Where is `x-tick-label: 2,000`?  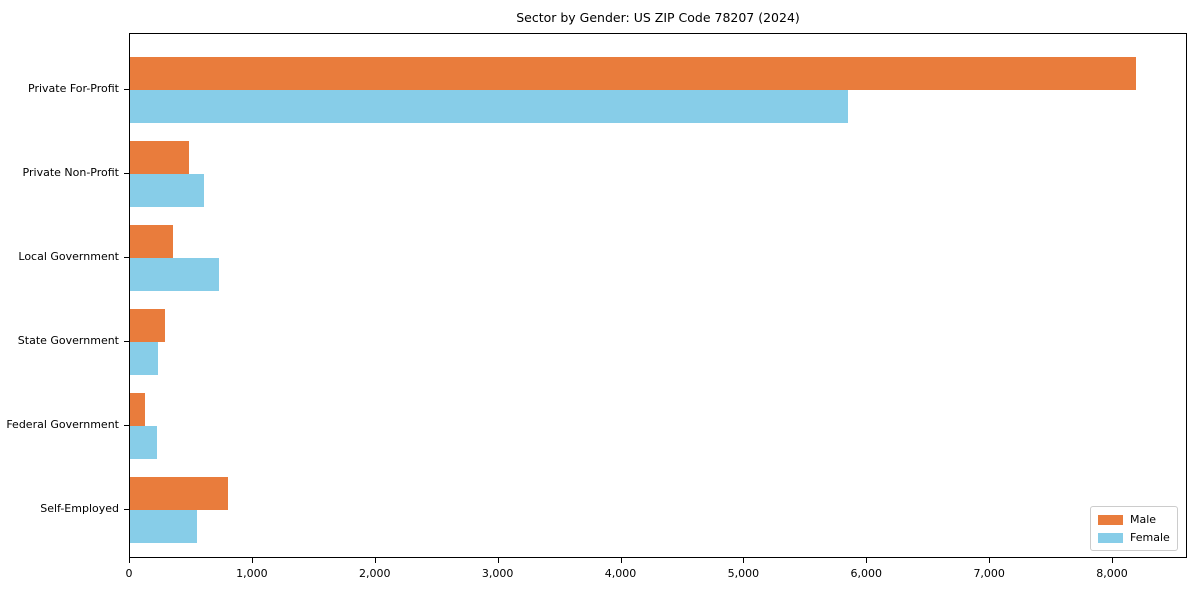 x-tick-label: 2,000 is located at coordinates (375, 573).